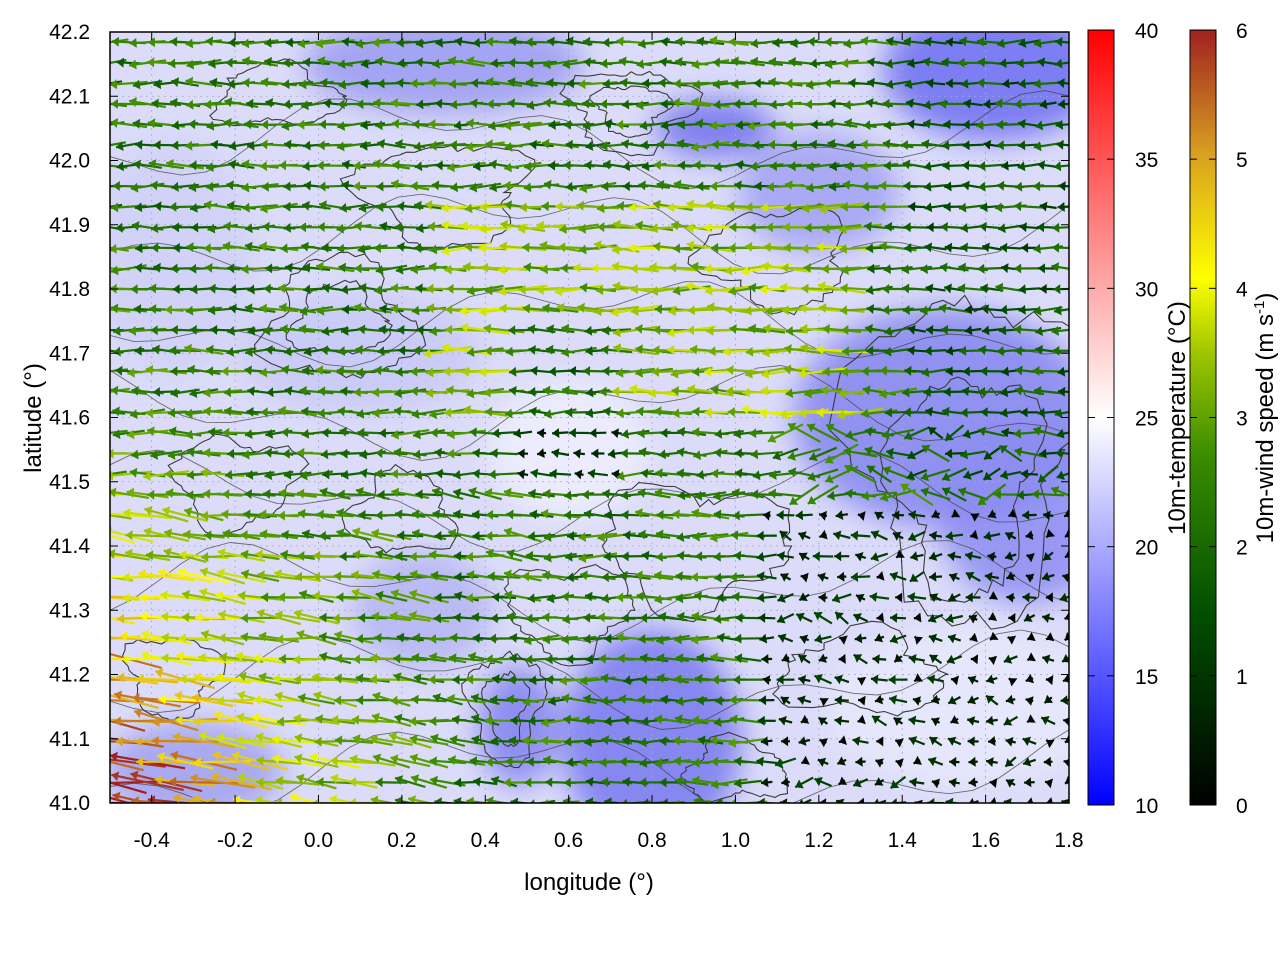 Image resolution: width=1280 pixels, height=960 pixels. Describe the element at coordinates (589, 882) in the screenshot. I see `x-axis-label: longitude (°)` at that location.